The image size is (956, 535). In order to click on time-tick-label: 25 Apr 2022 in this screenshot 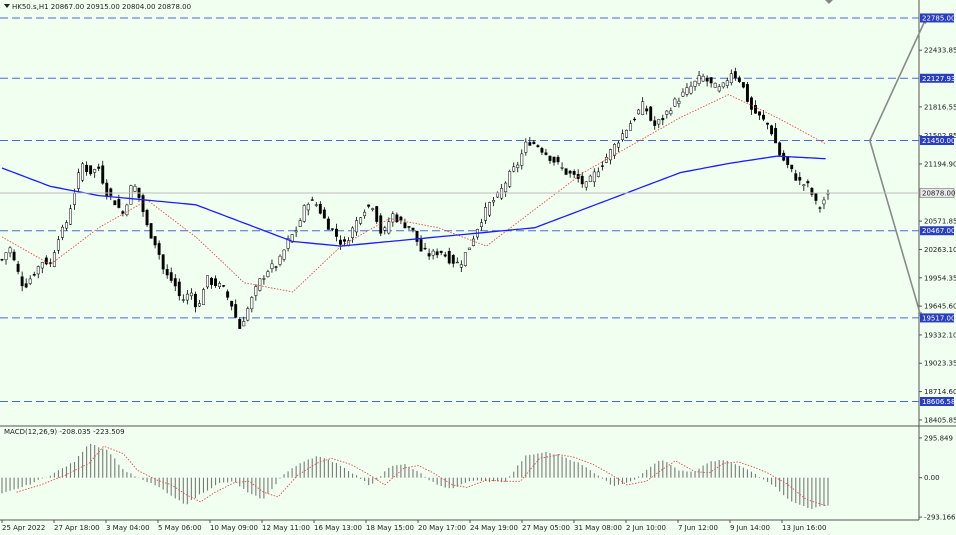, I will do `click(23, 528)`.